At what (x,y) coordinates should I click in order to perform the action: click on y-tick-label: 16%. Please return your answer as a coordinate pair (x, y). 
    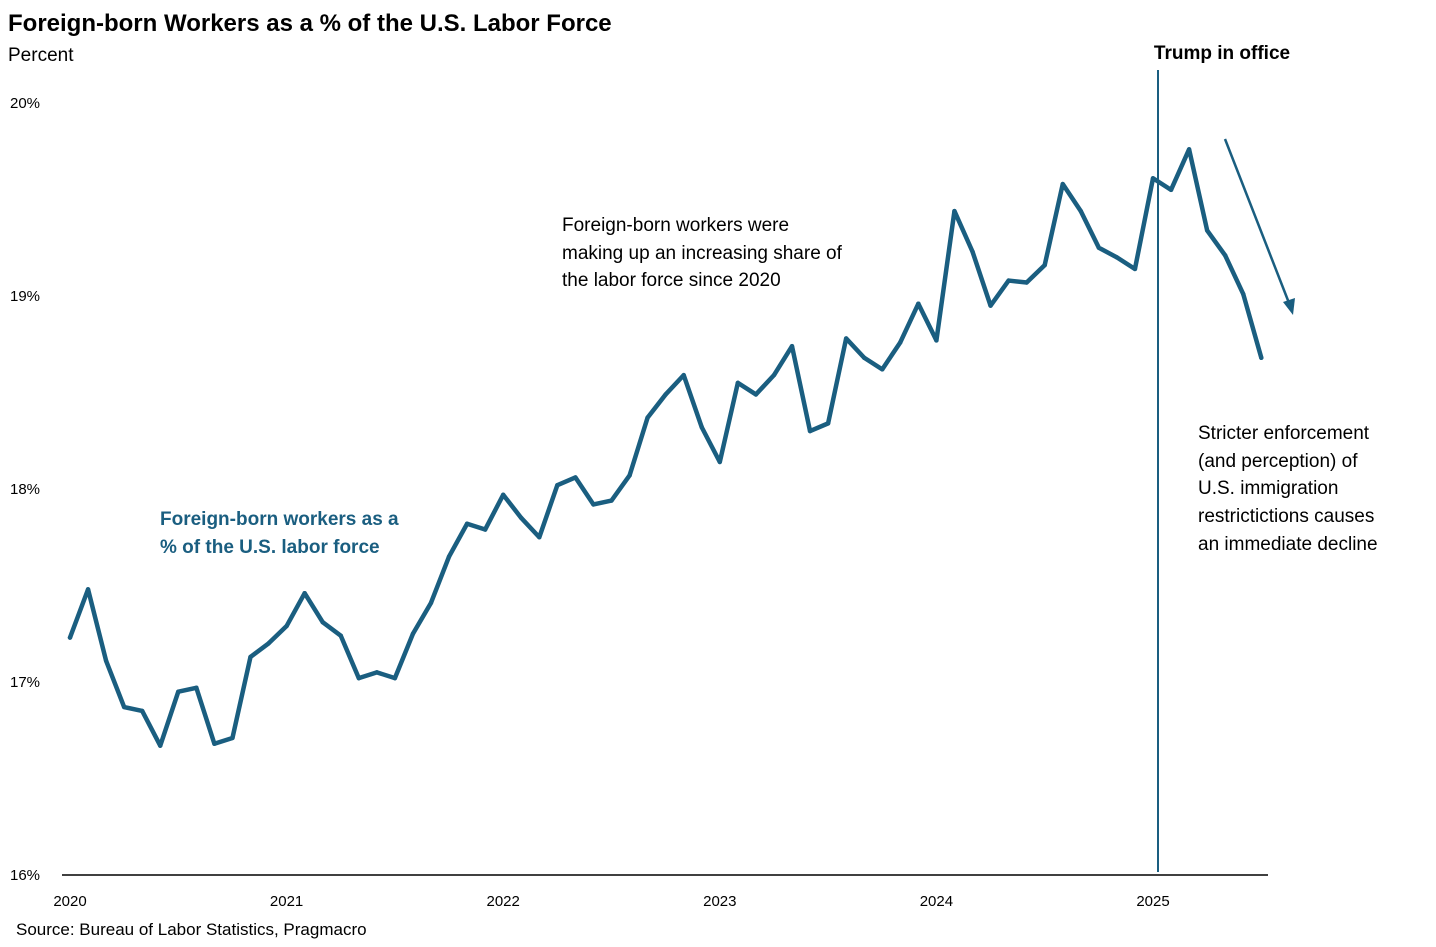
    Looking at the image, I should click on (25, 875).